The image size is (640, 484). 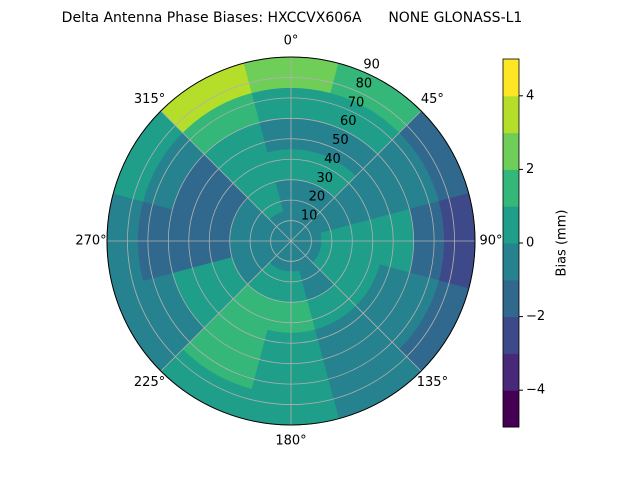 What do you see at coordinates (291, 41) in the screenshot?
I see `theta-tick-label: 0°` at bounding box center [291, 41].